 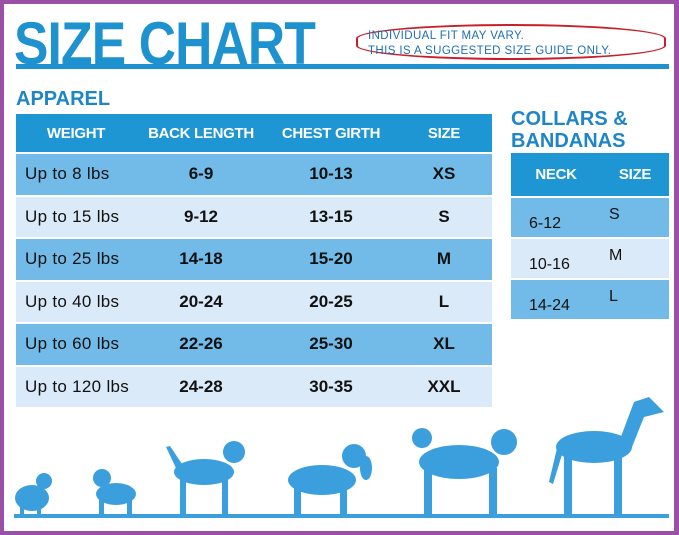 What do you see at coordinates (444, 344) in the screenshot?
I see `table-cell: XL` at bounding box center [444, 344].